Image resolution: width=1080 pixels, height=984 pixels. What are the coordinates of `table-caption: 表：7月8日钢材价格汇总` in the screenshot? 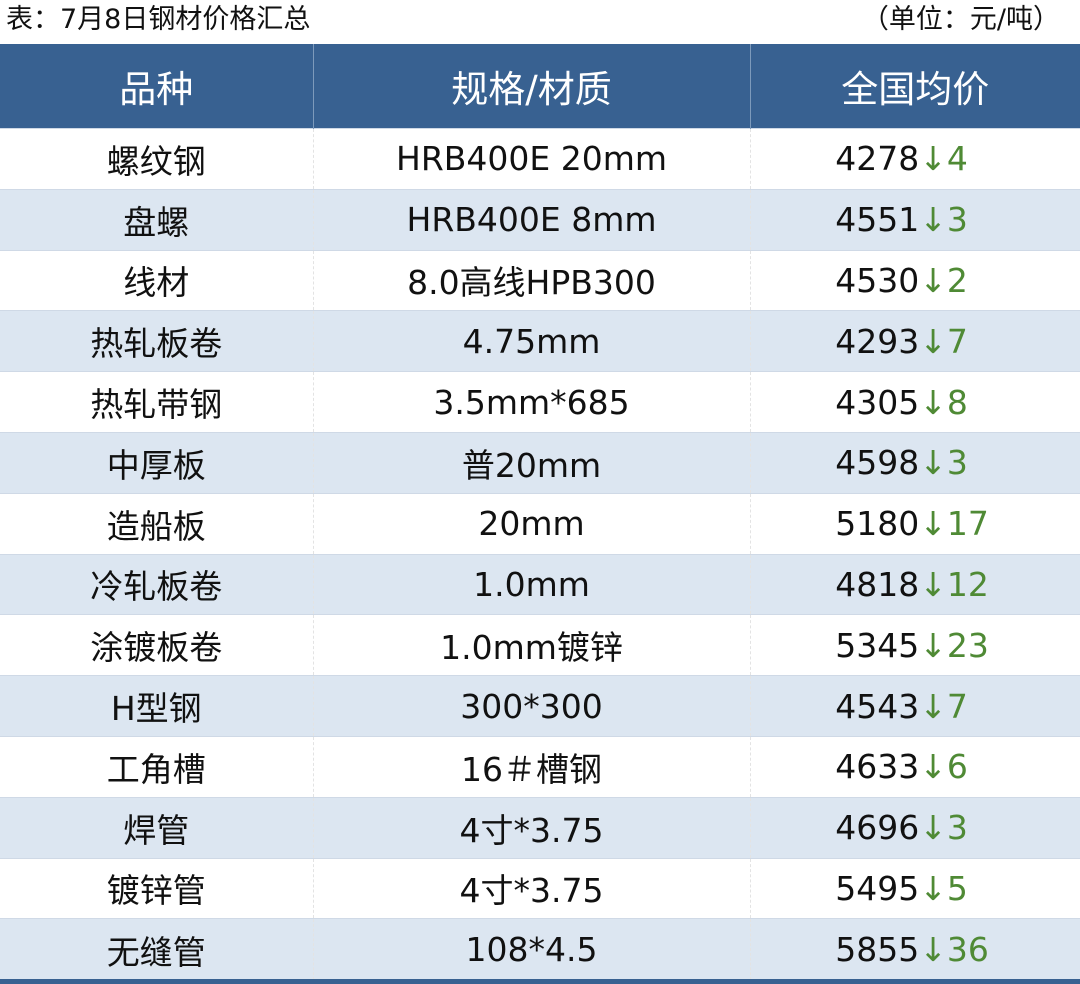 It's located at (158, 19).